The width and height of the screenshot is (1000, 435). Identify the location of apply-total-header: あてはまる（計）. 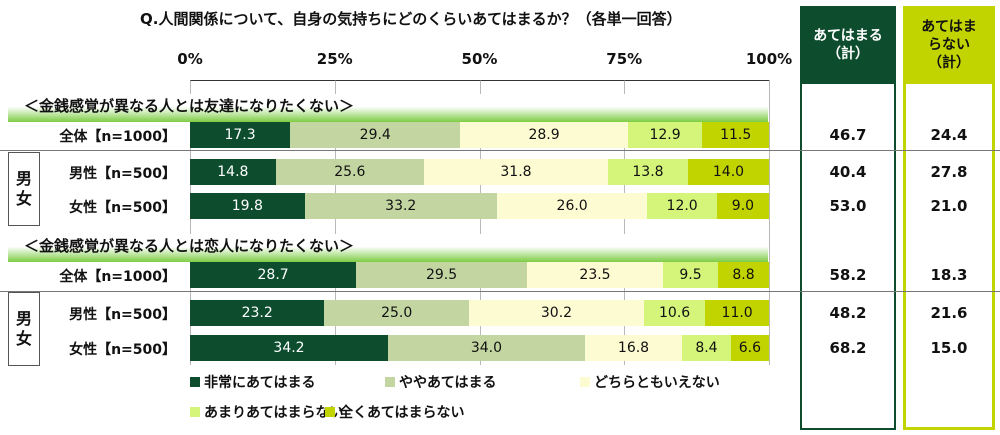
(848, 45).